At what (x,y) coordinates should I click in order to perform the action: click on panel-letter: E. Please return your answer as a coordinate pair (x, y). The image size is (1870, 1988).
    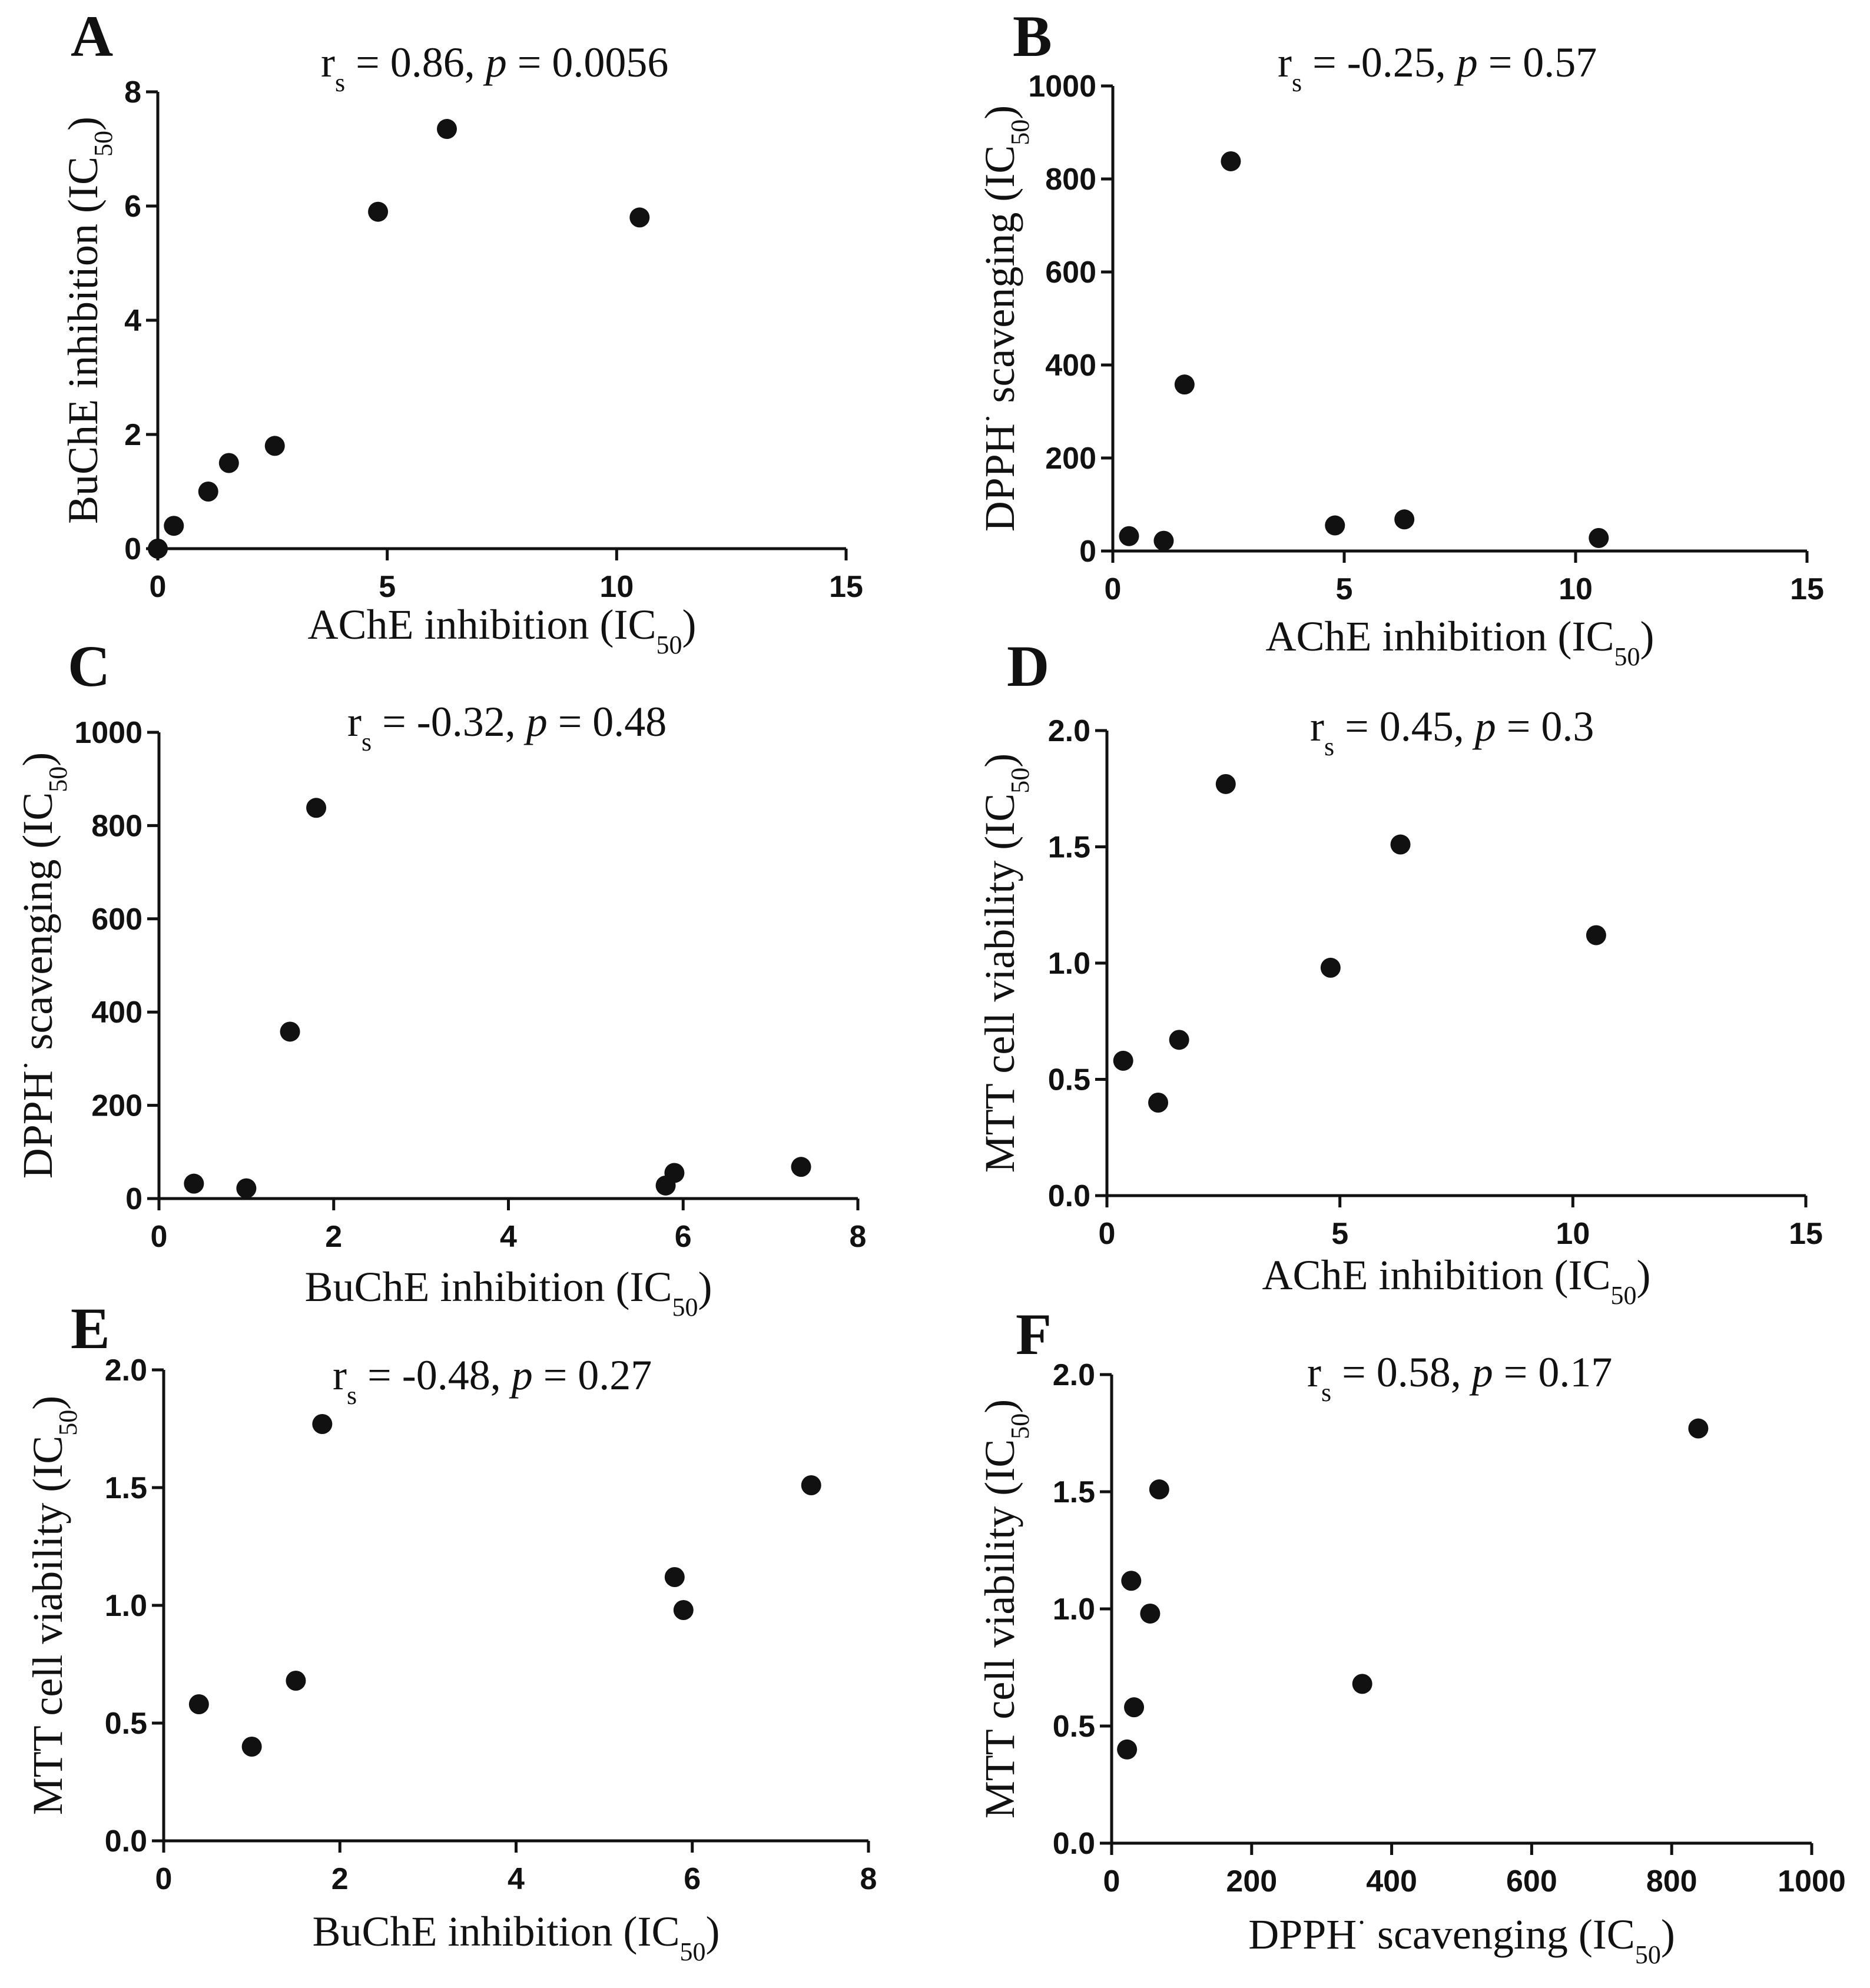
    Looking at the image, I should click on (90, 1328).